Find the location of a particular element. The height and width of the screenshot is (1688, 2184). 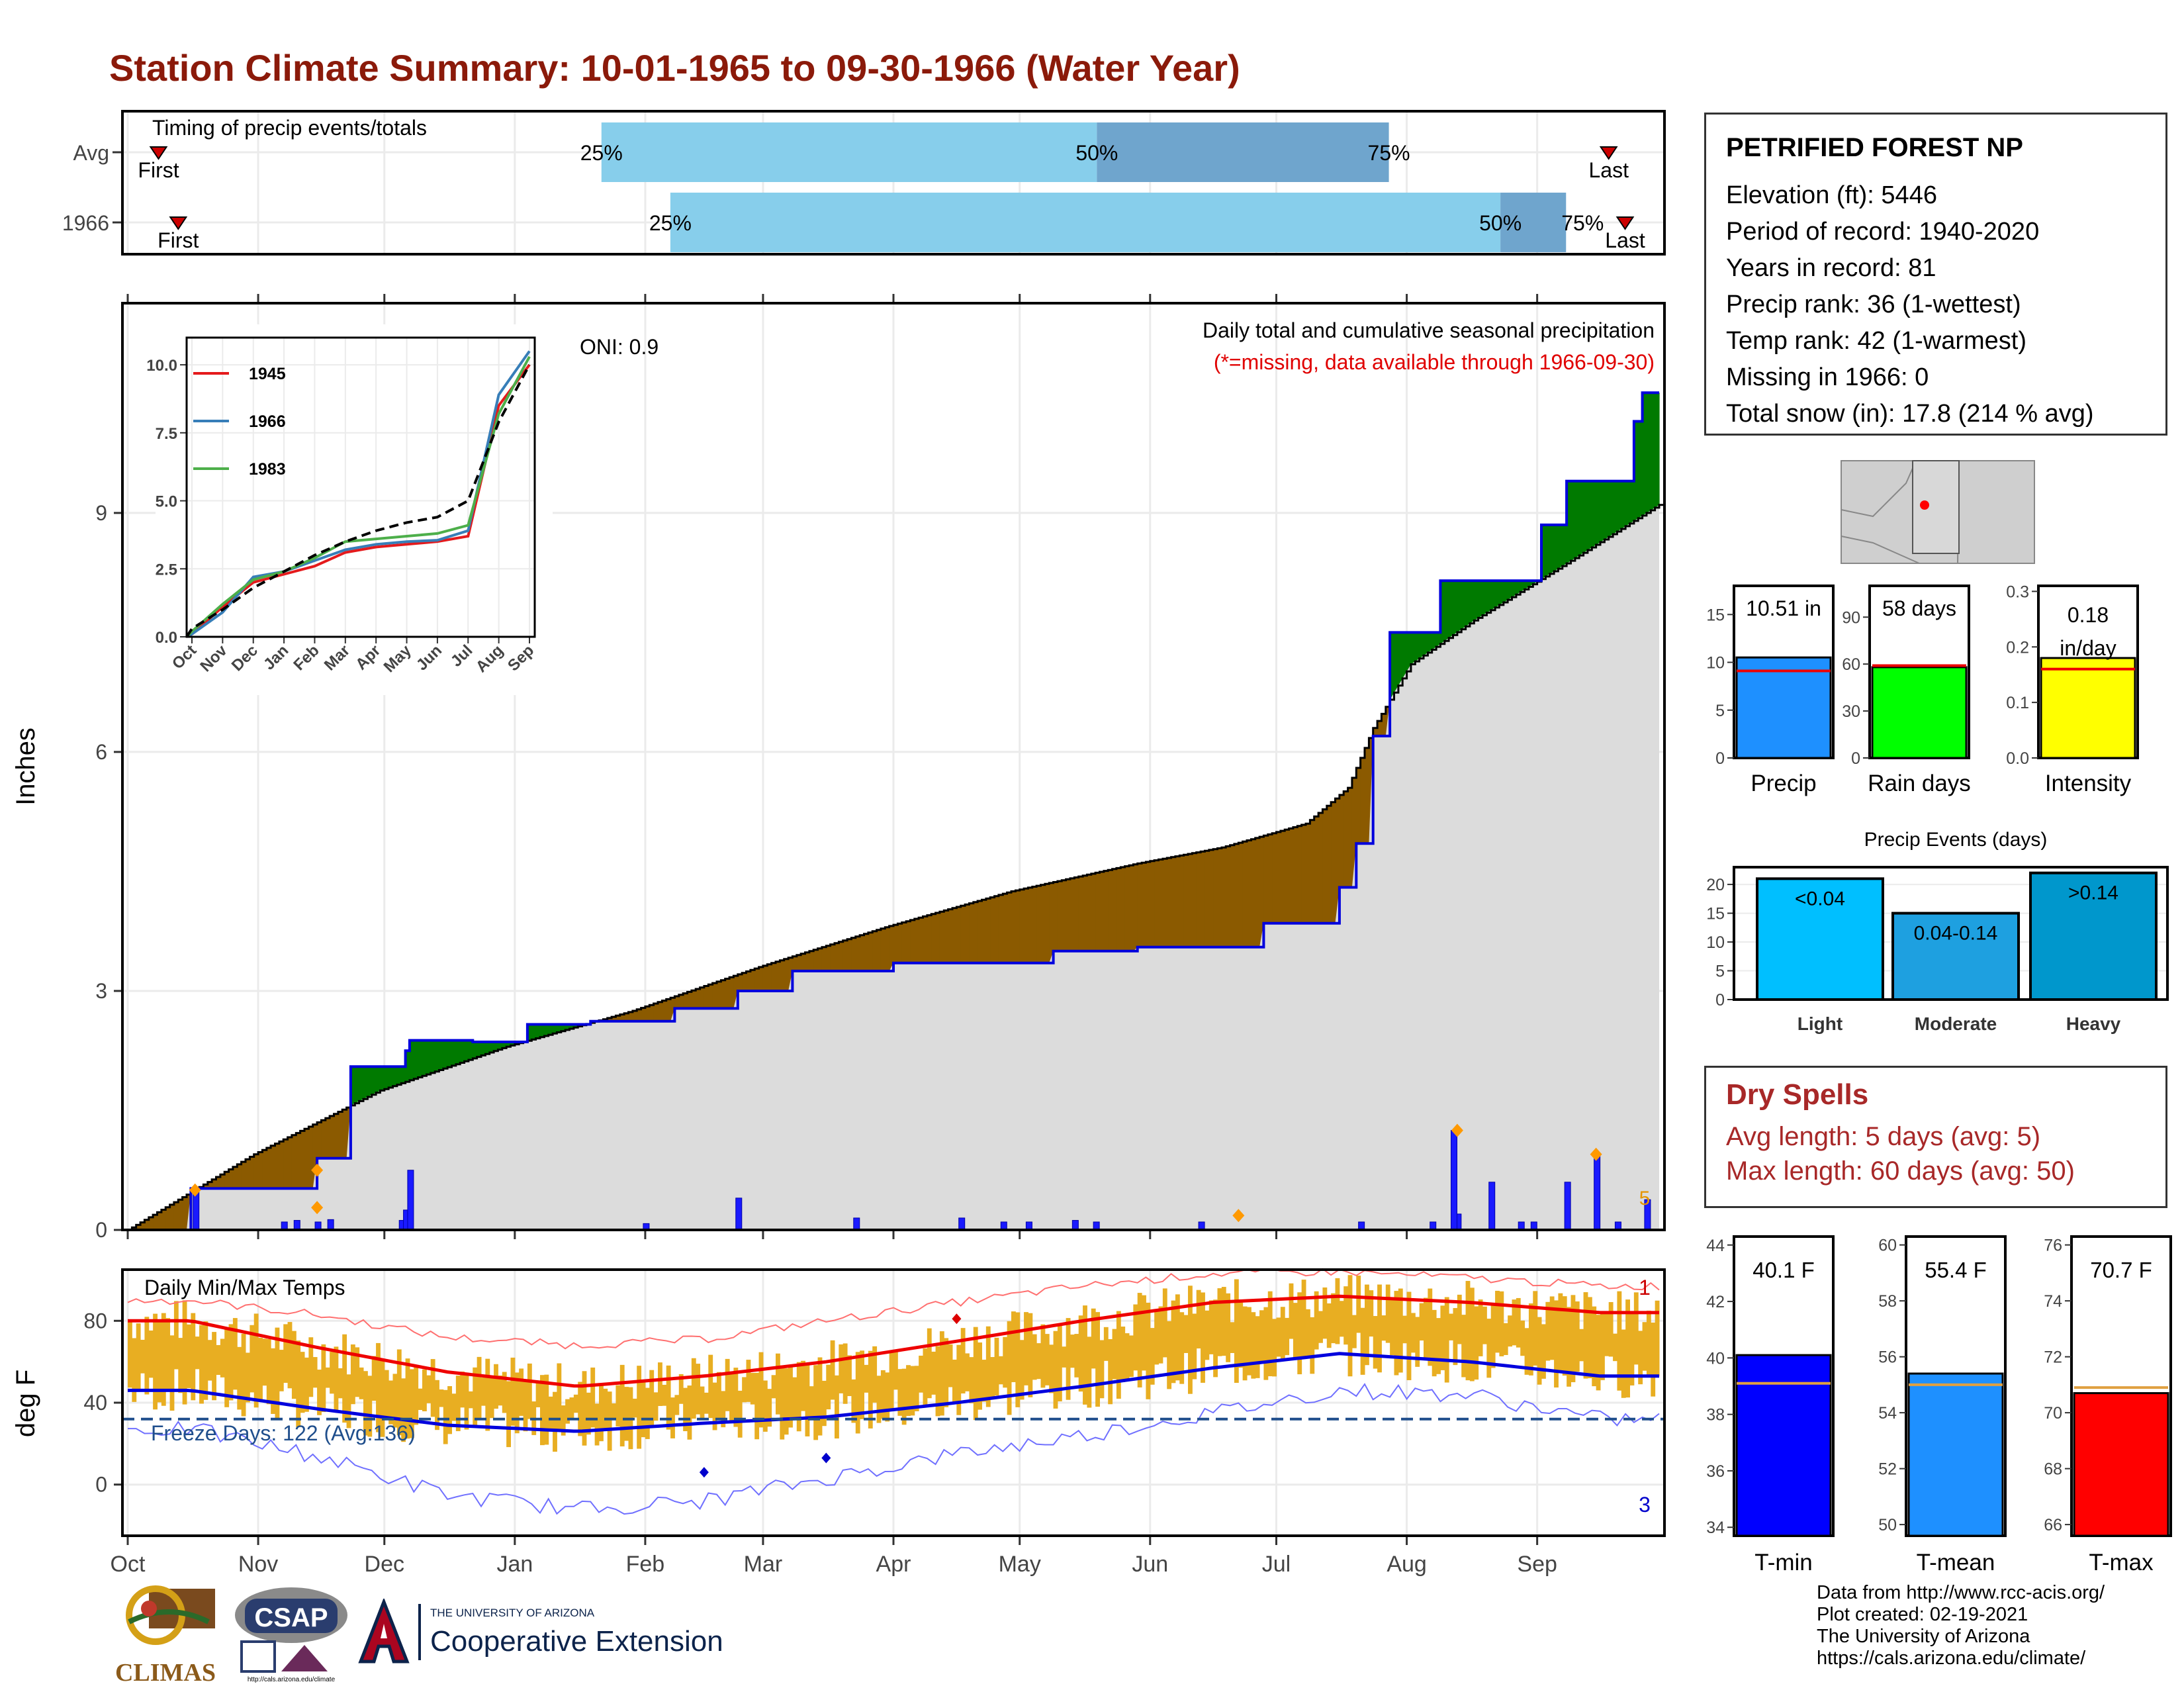

inset-ytick-label: 5.0 is located at coordinates (167, 502).